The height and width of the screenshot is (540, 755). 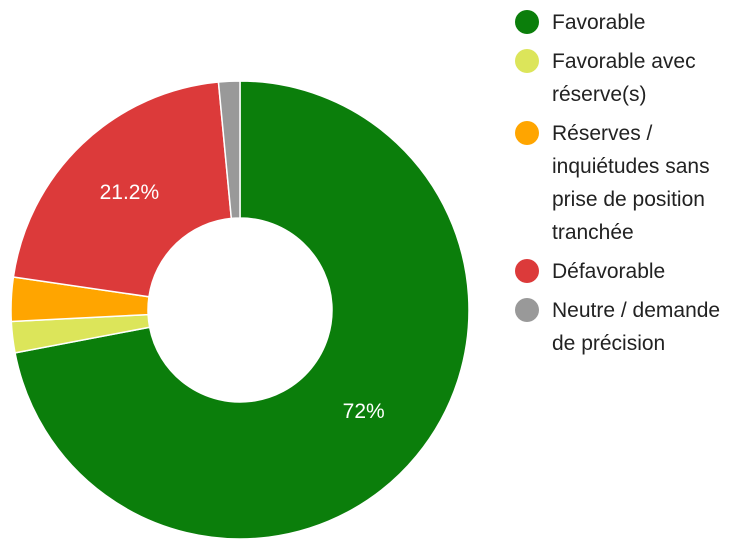 What do you see at coordinates (130, 192) in the screenshot?
I see `value-label: 21.2%` at bounding box center [130, 192].